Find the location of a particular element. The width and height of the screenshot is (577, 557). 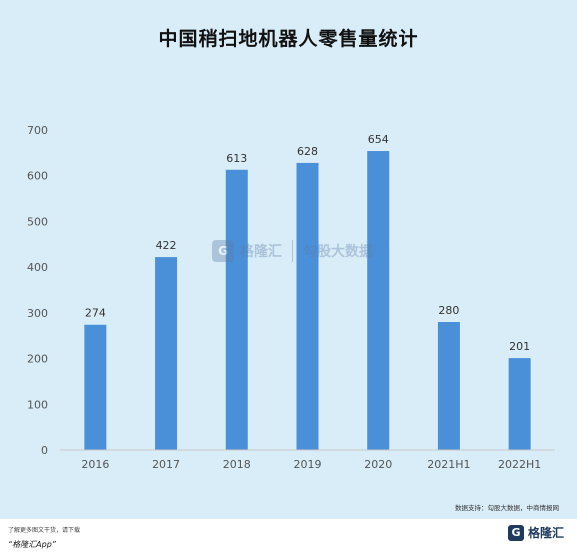

x-tick-label: 2022H1 is located at coordinates (519, 464).